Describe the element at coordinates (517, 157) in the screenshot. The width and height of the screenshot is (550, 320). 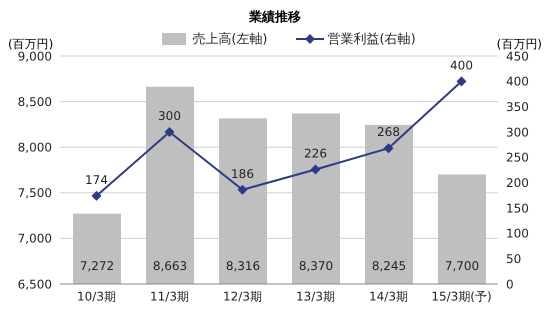
I see `y2-tick-label: 250` at that location.